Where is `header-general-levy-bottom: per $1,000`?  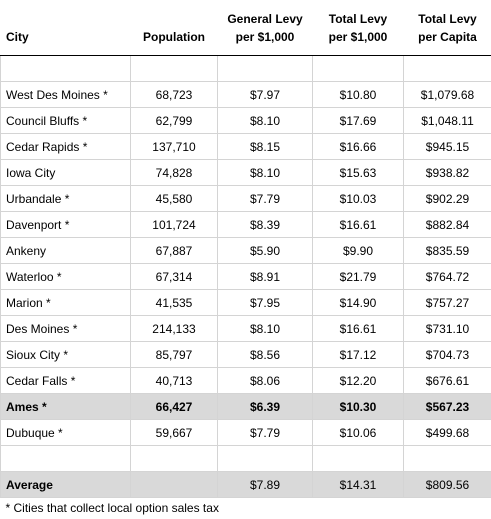
header-general-levy-bottom: per $1,000 is located at coordinates (265, 42).